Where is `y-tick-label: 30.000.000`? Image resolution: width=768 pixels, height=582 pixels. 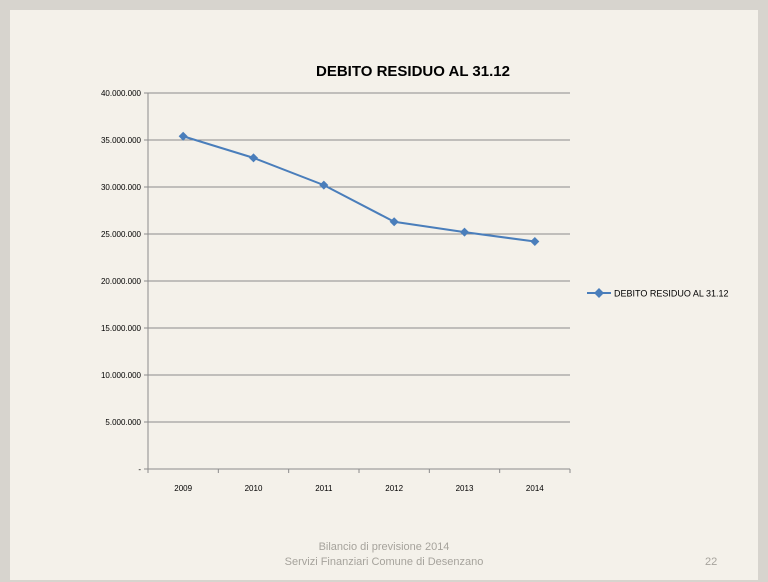 y-tick-label: 30.000.000 is located at coordinates (121, 187).